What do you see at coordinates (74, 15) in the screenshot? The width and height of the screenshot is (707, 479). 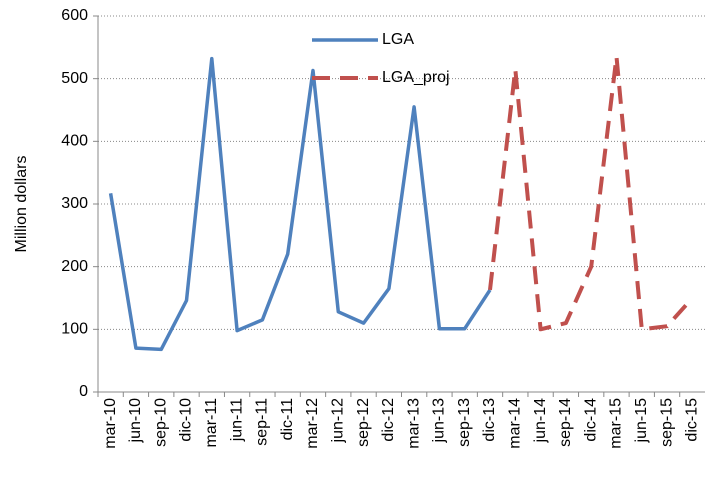 I see `y-tick-label: 600` at bounding box center [74, 15].